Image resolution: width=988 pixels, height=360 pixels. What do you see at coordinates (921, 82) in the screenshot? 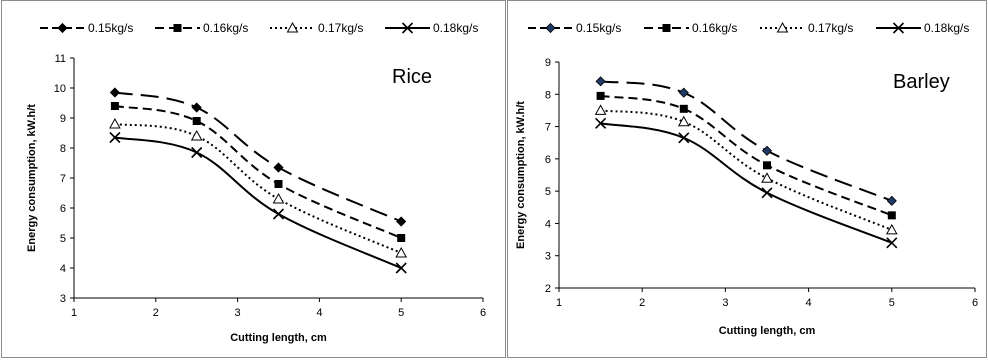
I see `chart-annotation: Barley` at bounding box center [921, 82].